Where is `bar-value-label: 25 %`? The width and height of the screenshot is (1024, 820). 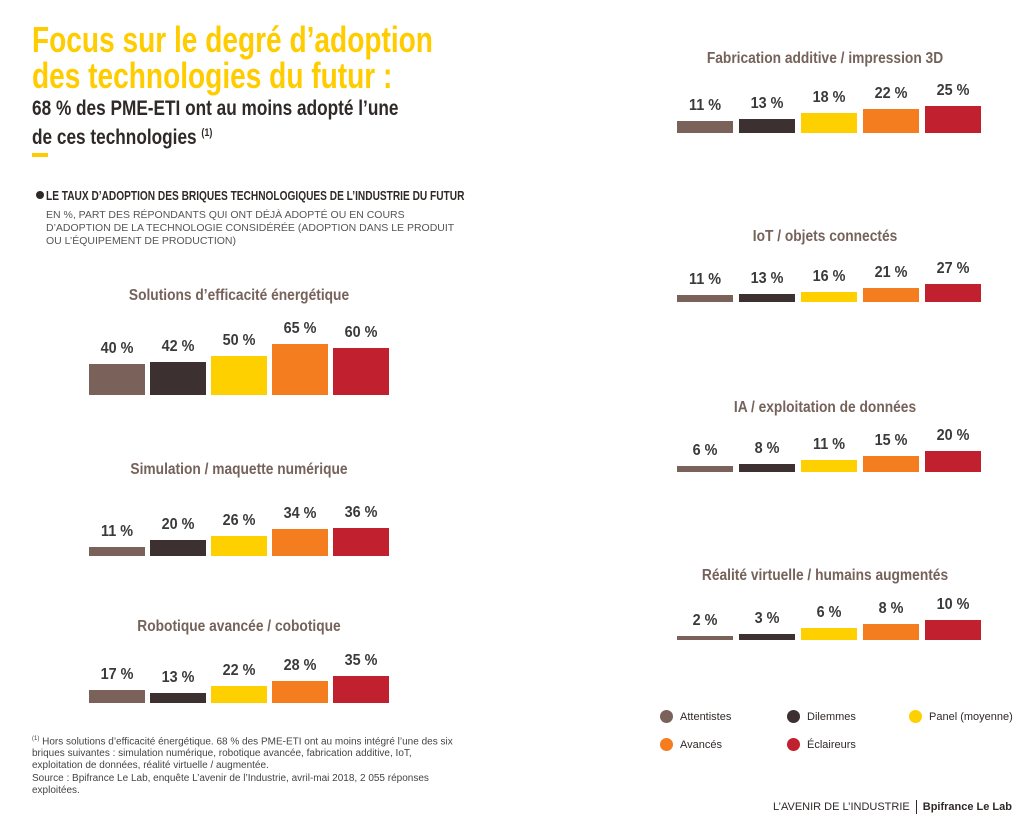 bar-value-label: 25 % is located at coordinates (953, 90).